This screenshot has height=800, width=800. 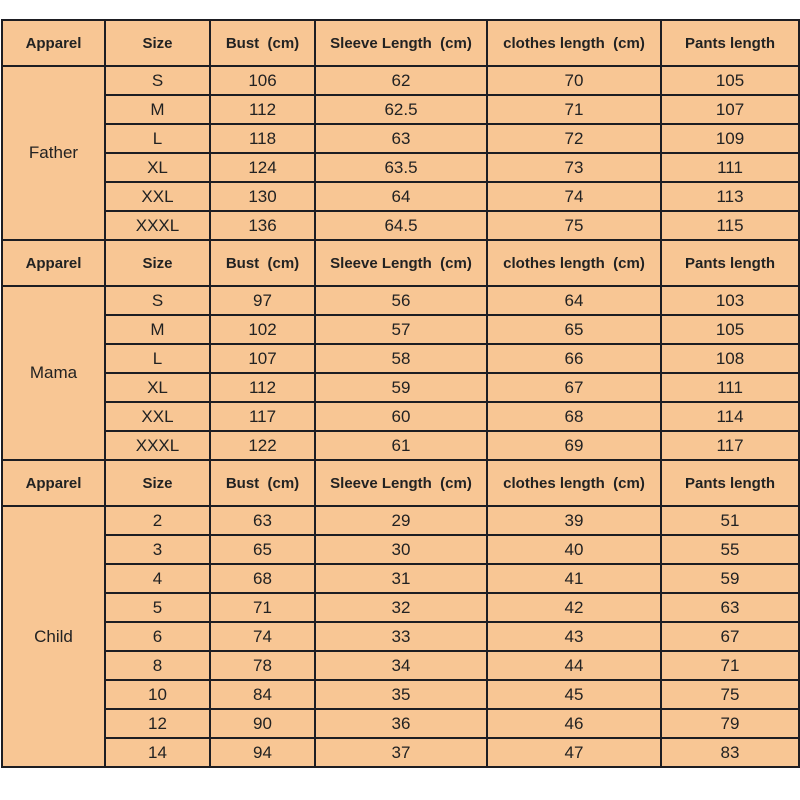 What do you see at coordinates (262, 665) in the screenshot?
I see `bust-cell: 78` at bounding box center [262, 665].